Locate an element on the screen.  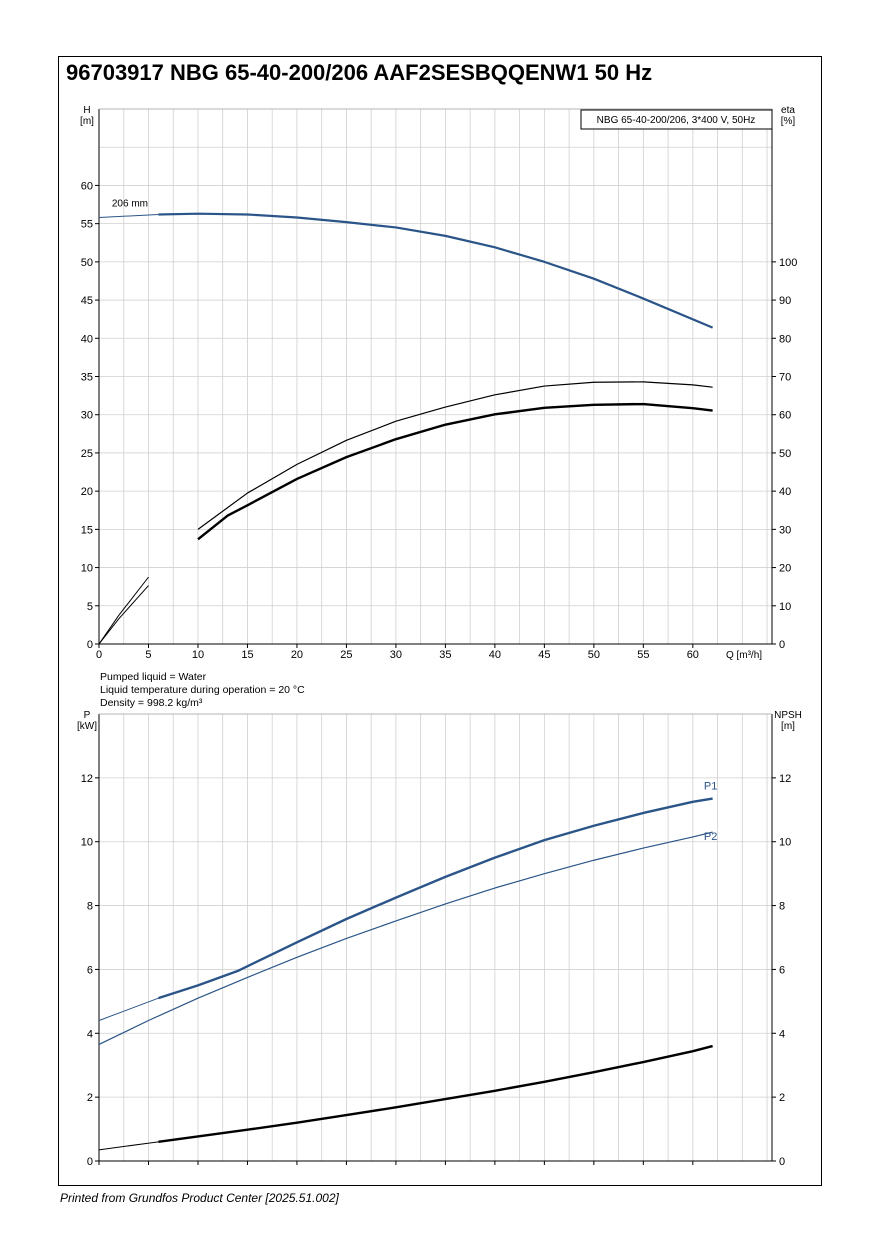
power-npsh-tick-label-left: 4 is located at coordinates (90, 1034).